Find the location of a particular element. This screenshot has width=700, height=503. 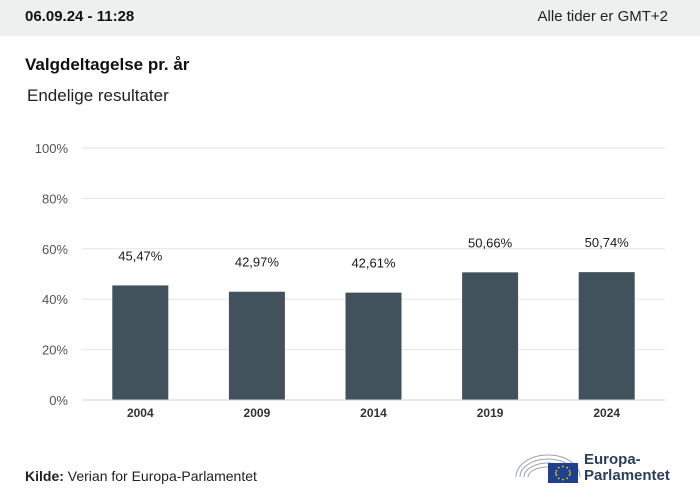

chart-title: Valgdeltagelse pr. år is located at coordinates (107, 64).